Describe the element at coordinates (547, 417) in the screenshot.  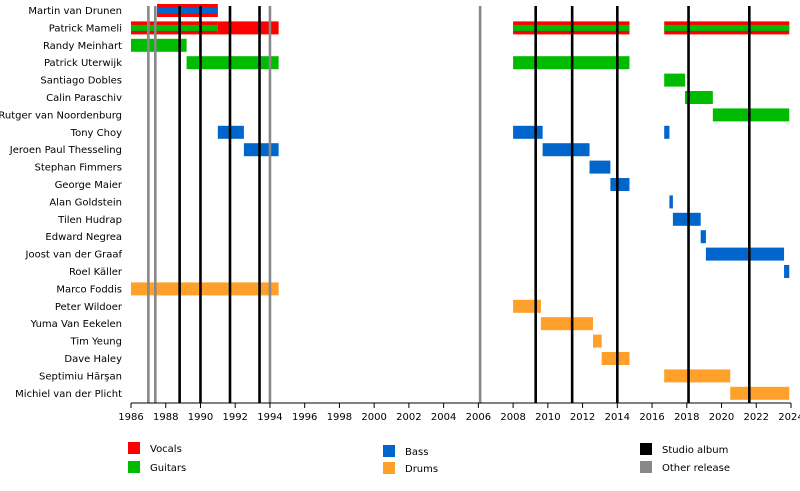
I see `x-tick-label: 2010` at that location.